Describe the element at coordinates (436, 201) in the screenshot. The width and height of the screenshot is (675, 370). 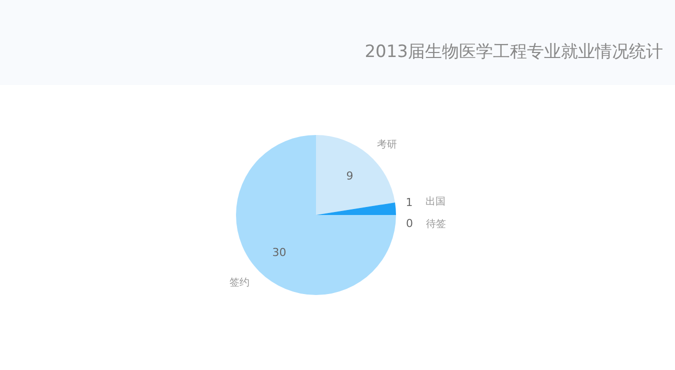
I see `slice-label: 出国` at that location.